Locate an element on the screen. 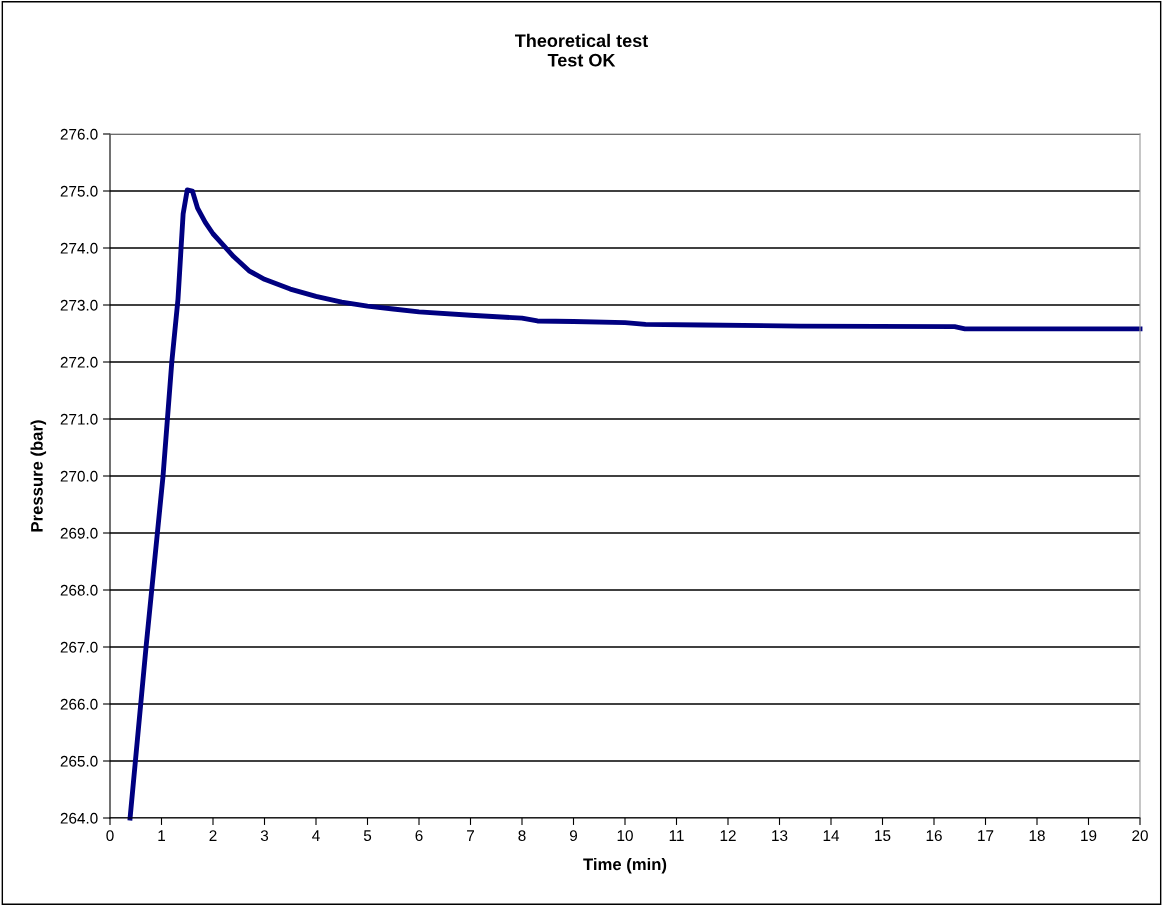 The height and width of the screenshot is (906, 1163). x-tick-label: 12 is located at coordinates (728, 835).